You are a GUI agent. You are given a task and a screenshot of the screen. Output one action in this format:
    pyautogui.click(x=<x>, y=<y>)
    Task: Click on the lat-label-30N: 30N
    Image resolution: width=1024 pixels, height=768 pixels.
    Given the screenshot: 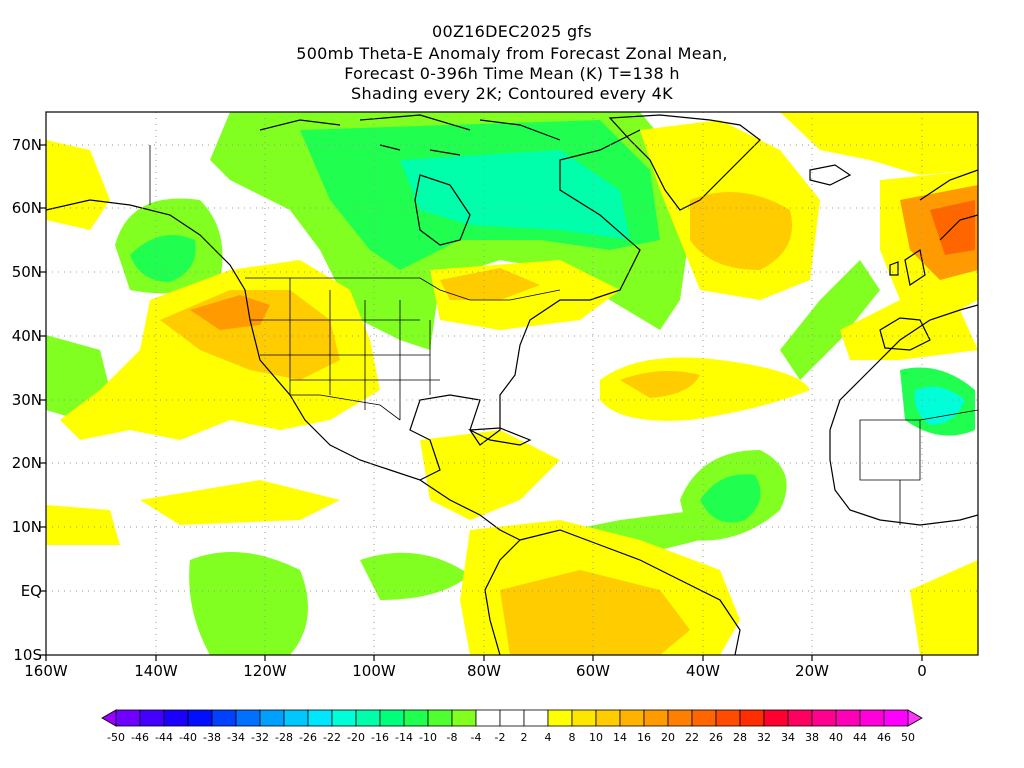 What is the action you would take?
    pyautogui.click(x=26, y=400)
    